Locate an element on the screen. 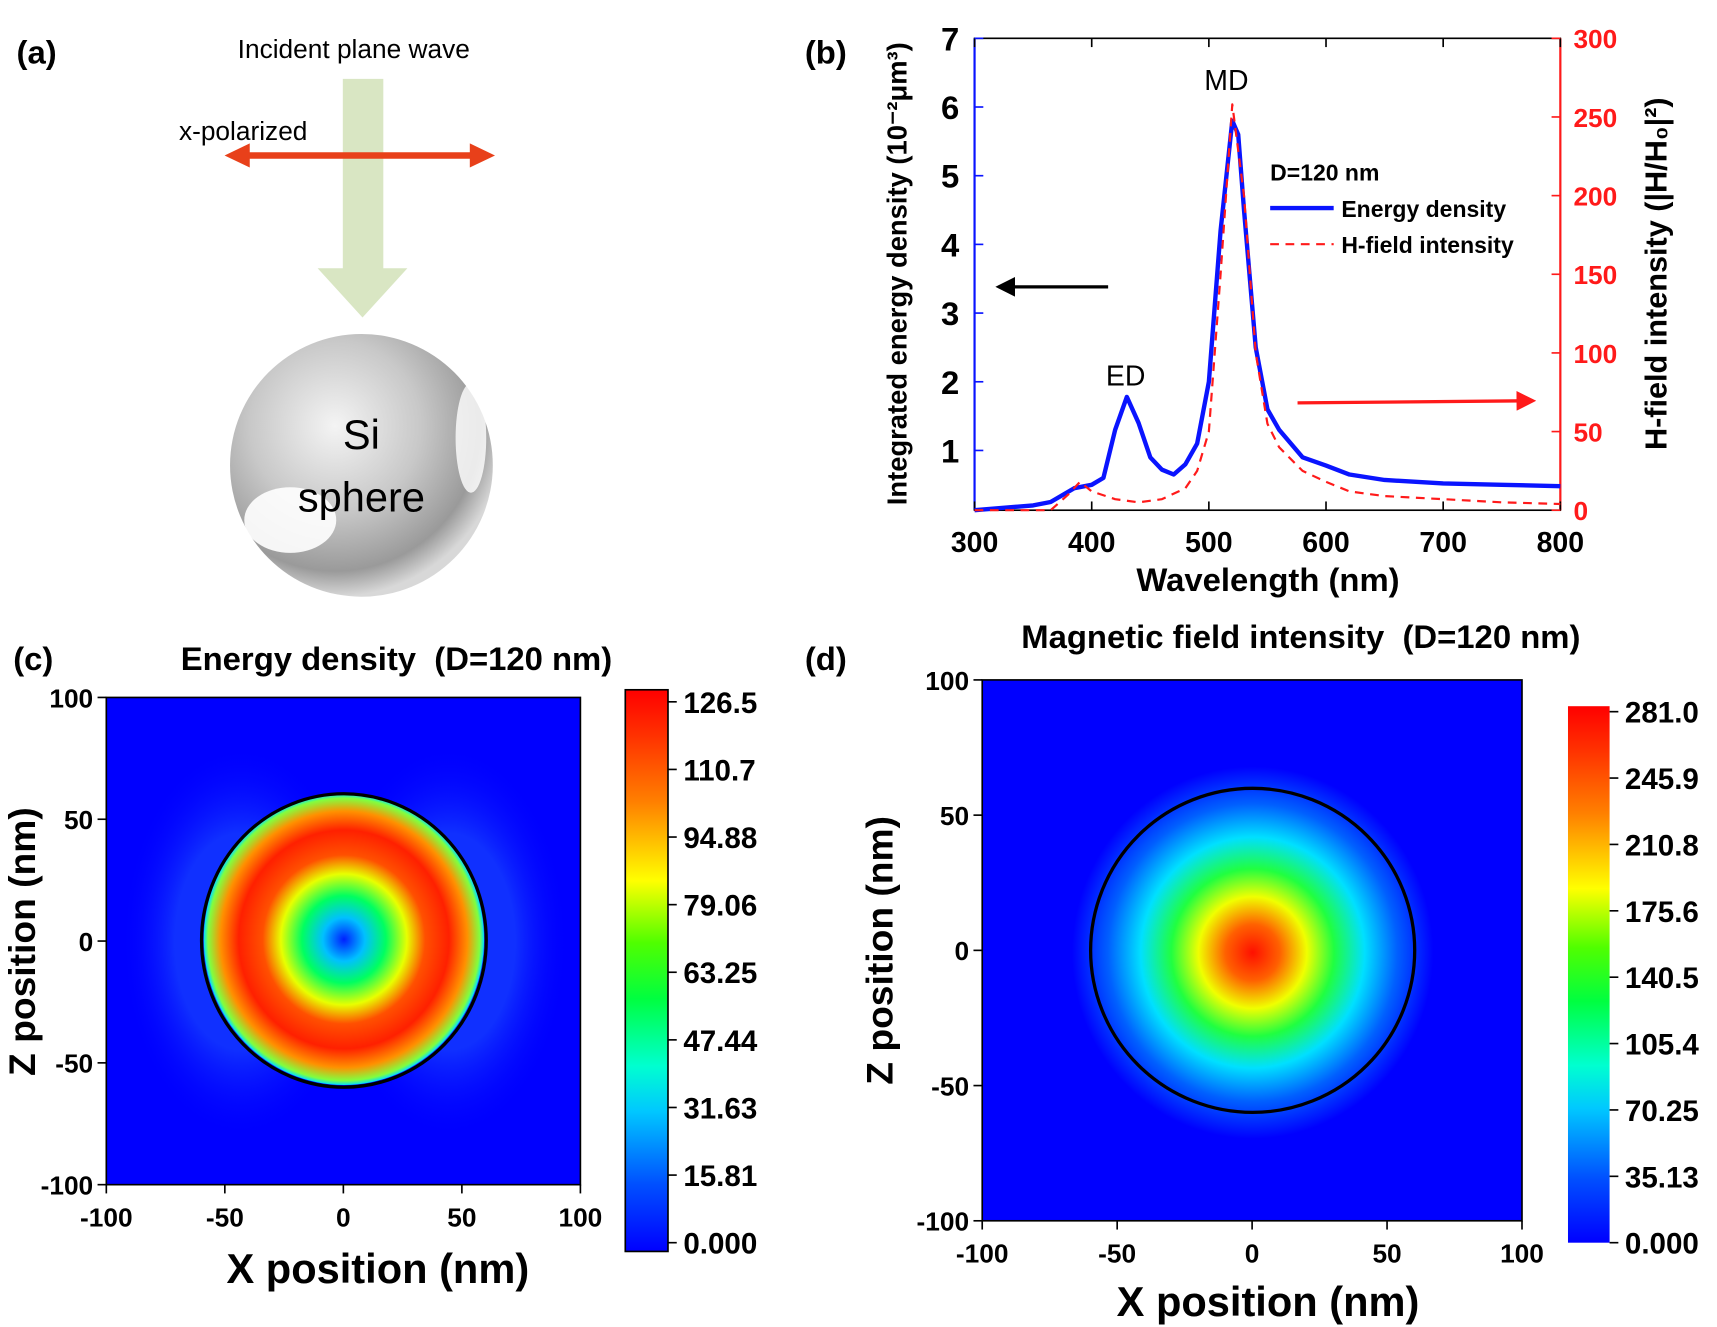 The height and width of the screenshot is (1327, 1717). colorbar-tick-label: 15.81 is located at coordinates (720, 1176).